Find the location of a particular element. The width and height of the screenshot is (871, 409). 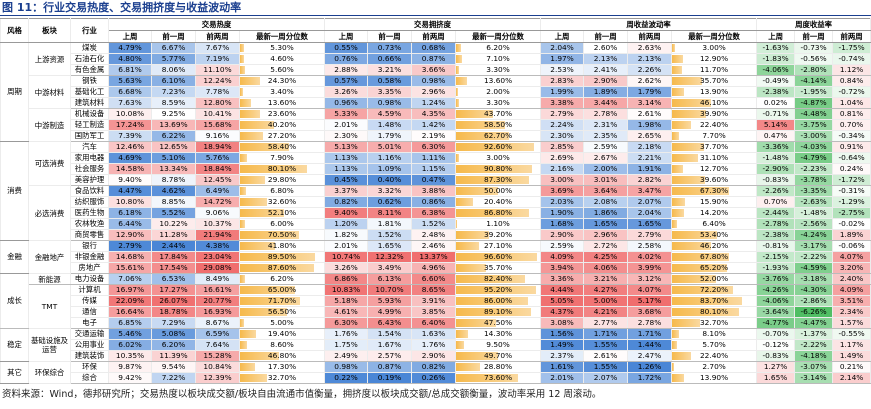

heat-cell: 17.54% is located at coordinates (173, 268).